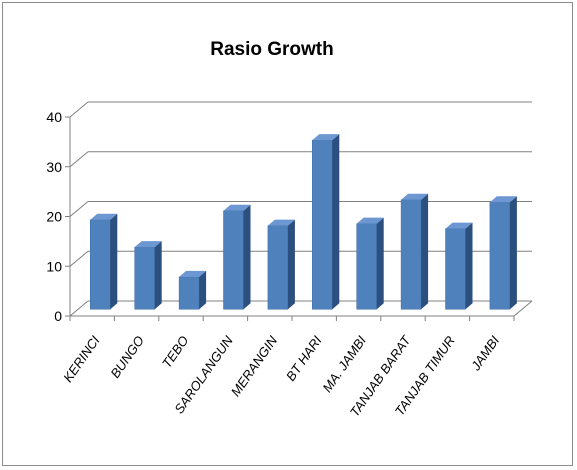 The image size is (577, 470). Describe the element at coordinates (523, 308) in the screenshot. I see `floor-right-edge` at that location.